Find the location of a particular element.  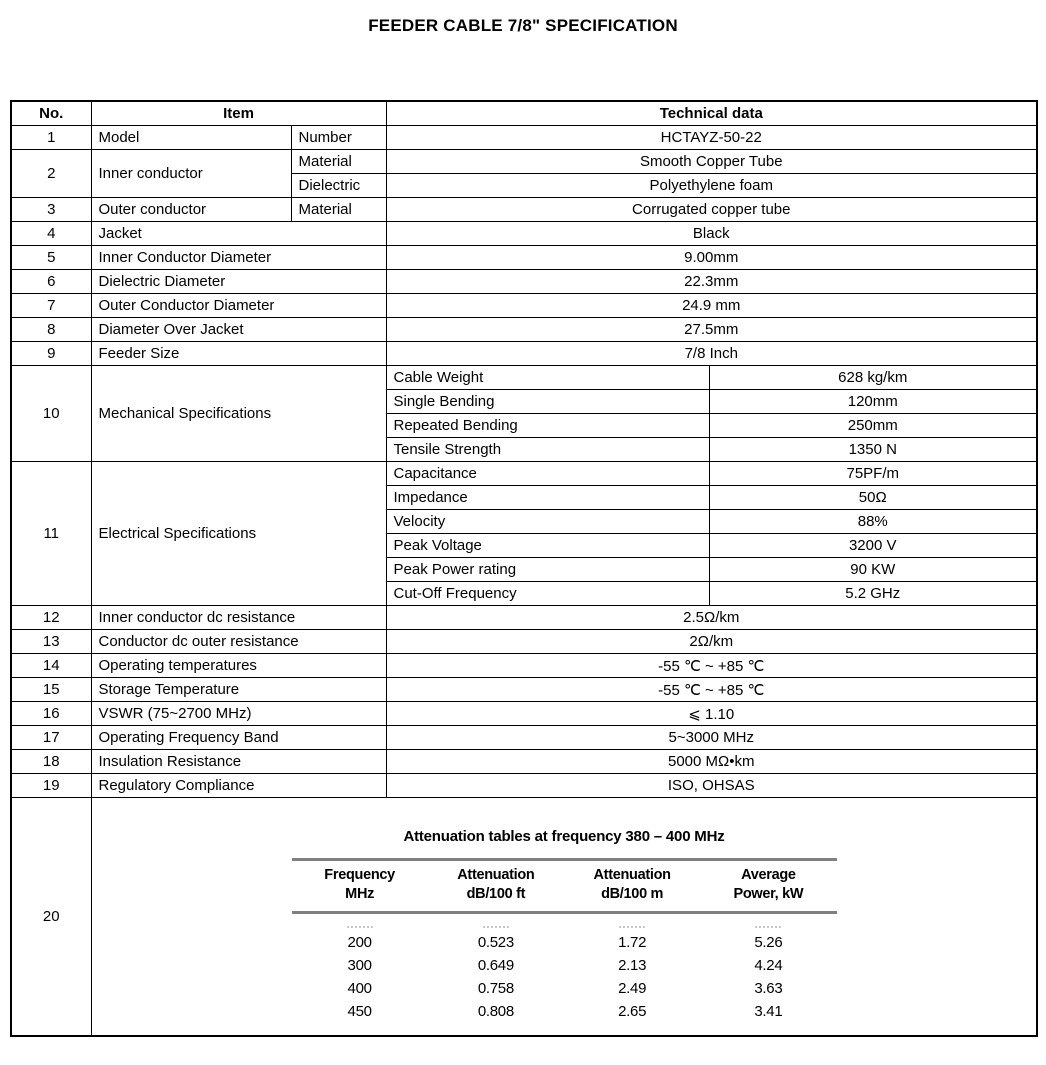

cell-item: Storage Temperature is located at coordinates (238, 689).